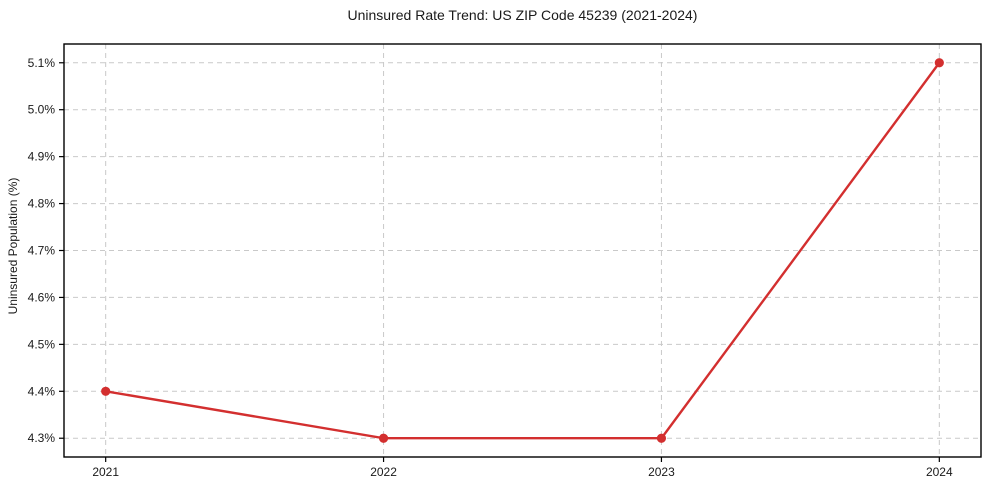  I want to click on x-tick-label: 2022, so click(383, 472).